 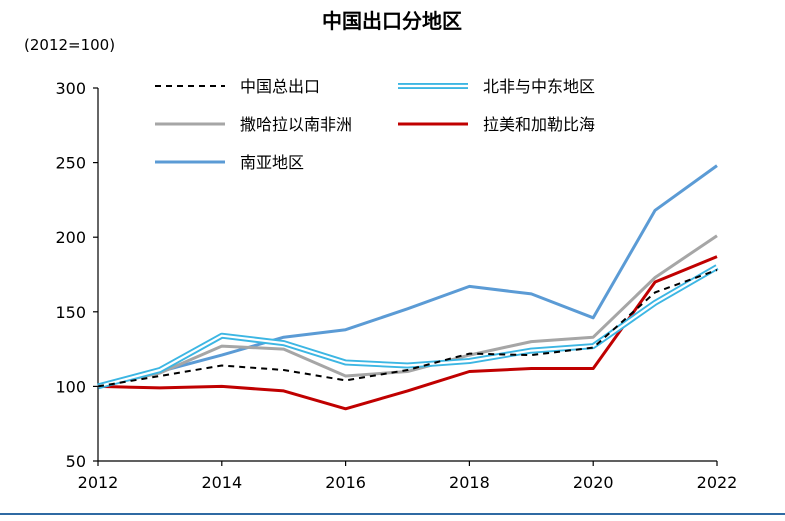 What do you see at coordinates (237, 86) in the screenshot?
I see `legend-item-total-export: 中国总出口` at bounding box center [237, 86].